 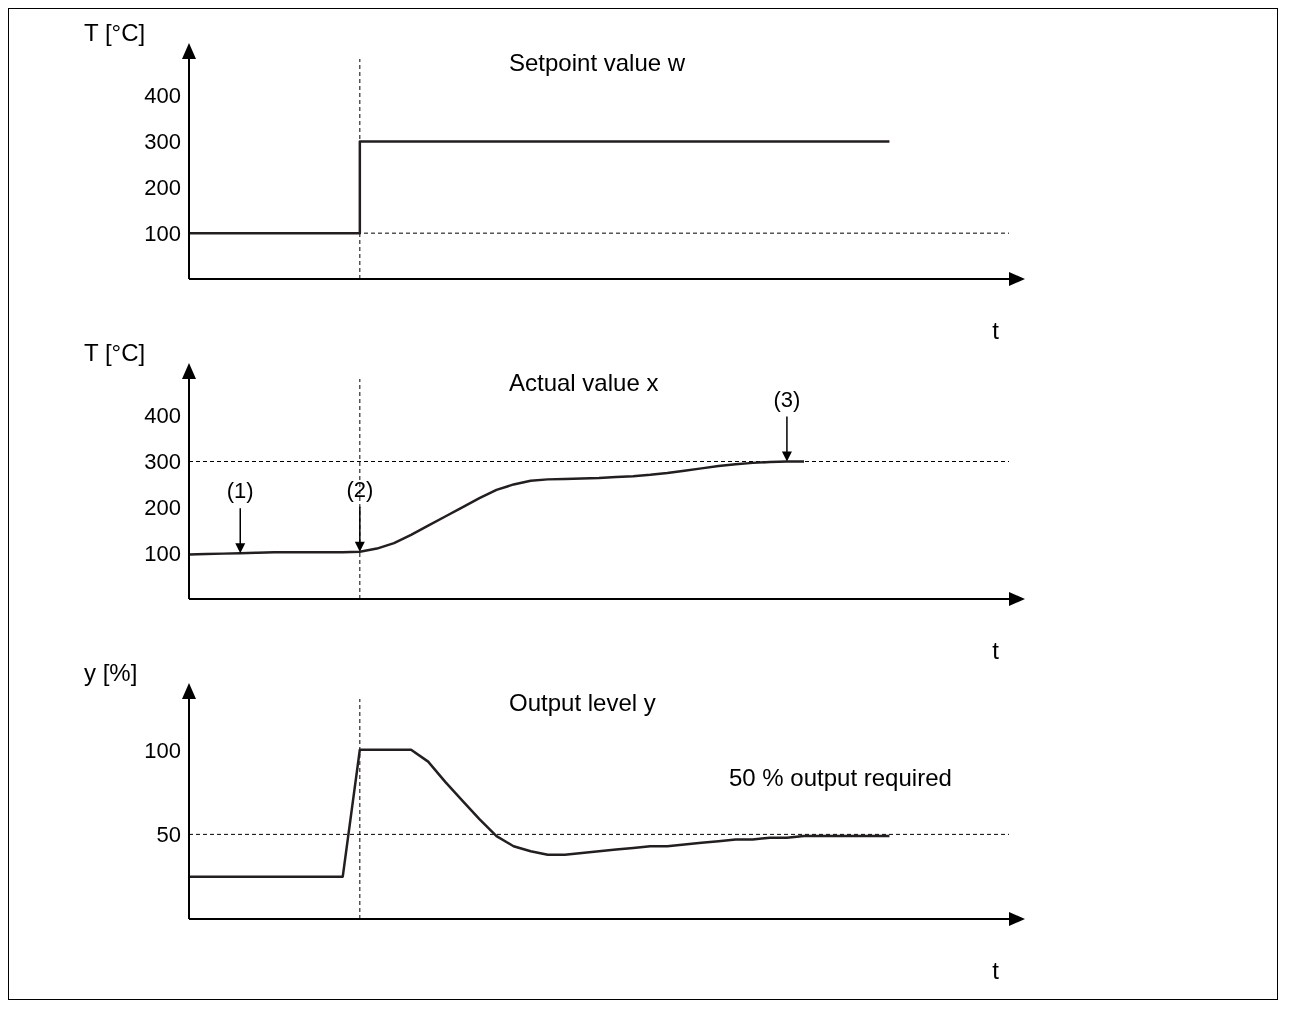 I want to click on chart-title: Actual value x, so click(x=584, y=383).